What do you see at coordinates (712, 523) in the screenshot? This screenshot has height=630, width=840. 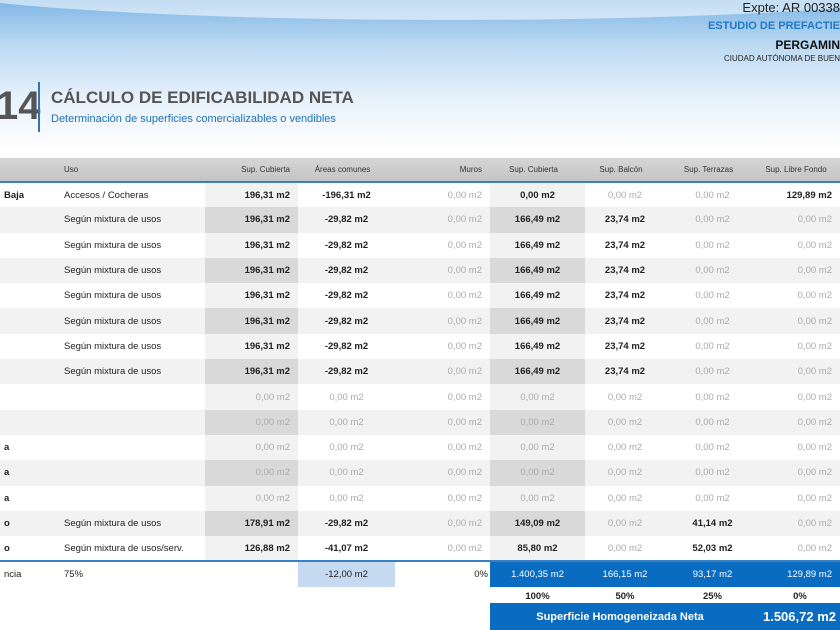 I see `cell-sup-terrazas: 41,14 m2` at bounding box center [712, 523].